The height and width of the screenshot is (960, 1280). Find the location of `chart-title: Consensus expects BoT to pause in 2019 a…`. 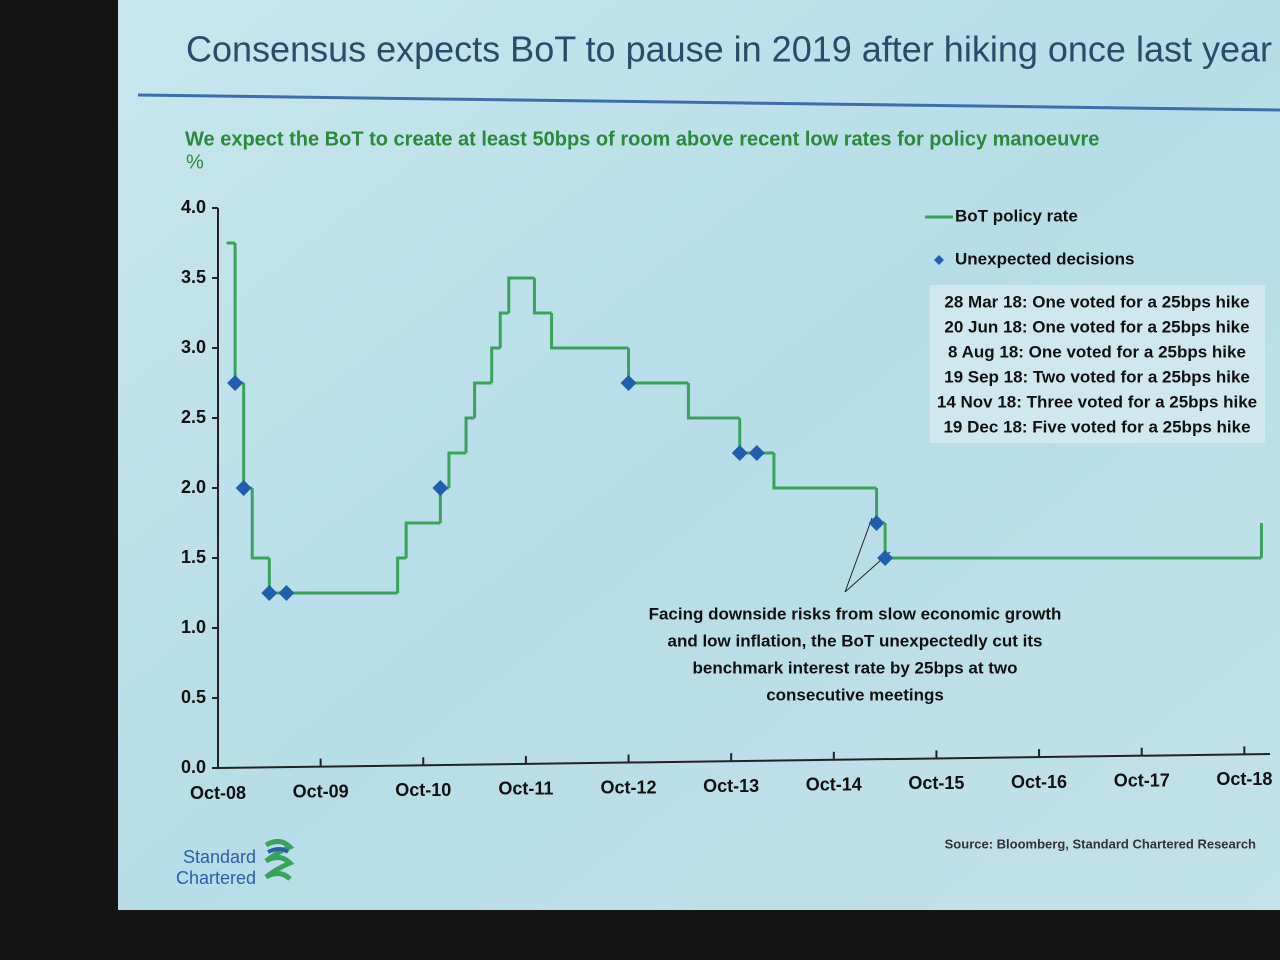

chart-title: Consensus expects BoT to pause in 2019 a… is located at coordinates (729, 49).